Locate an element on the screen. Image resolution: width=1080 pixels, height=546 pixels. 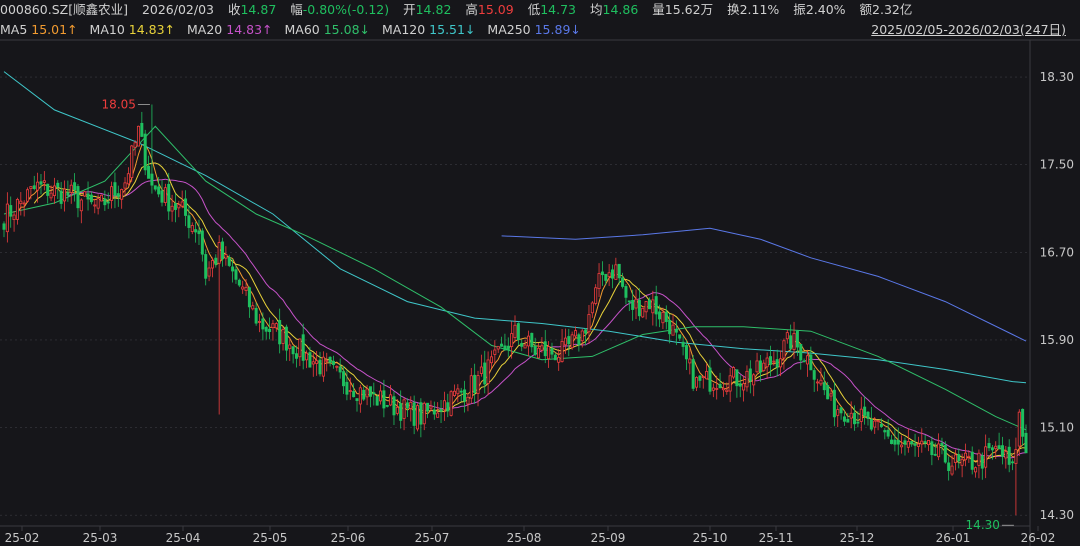
ma5-legend: MA5 15.01↑ is located at coordinates (39, 29).